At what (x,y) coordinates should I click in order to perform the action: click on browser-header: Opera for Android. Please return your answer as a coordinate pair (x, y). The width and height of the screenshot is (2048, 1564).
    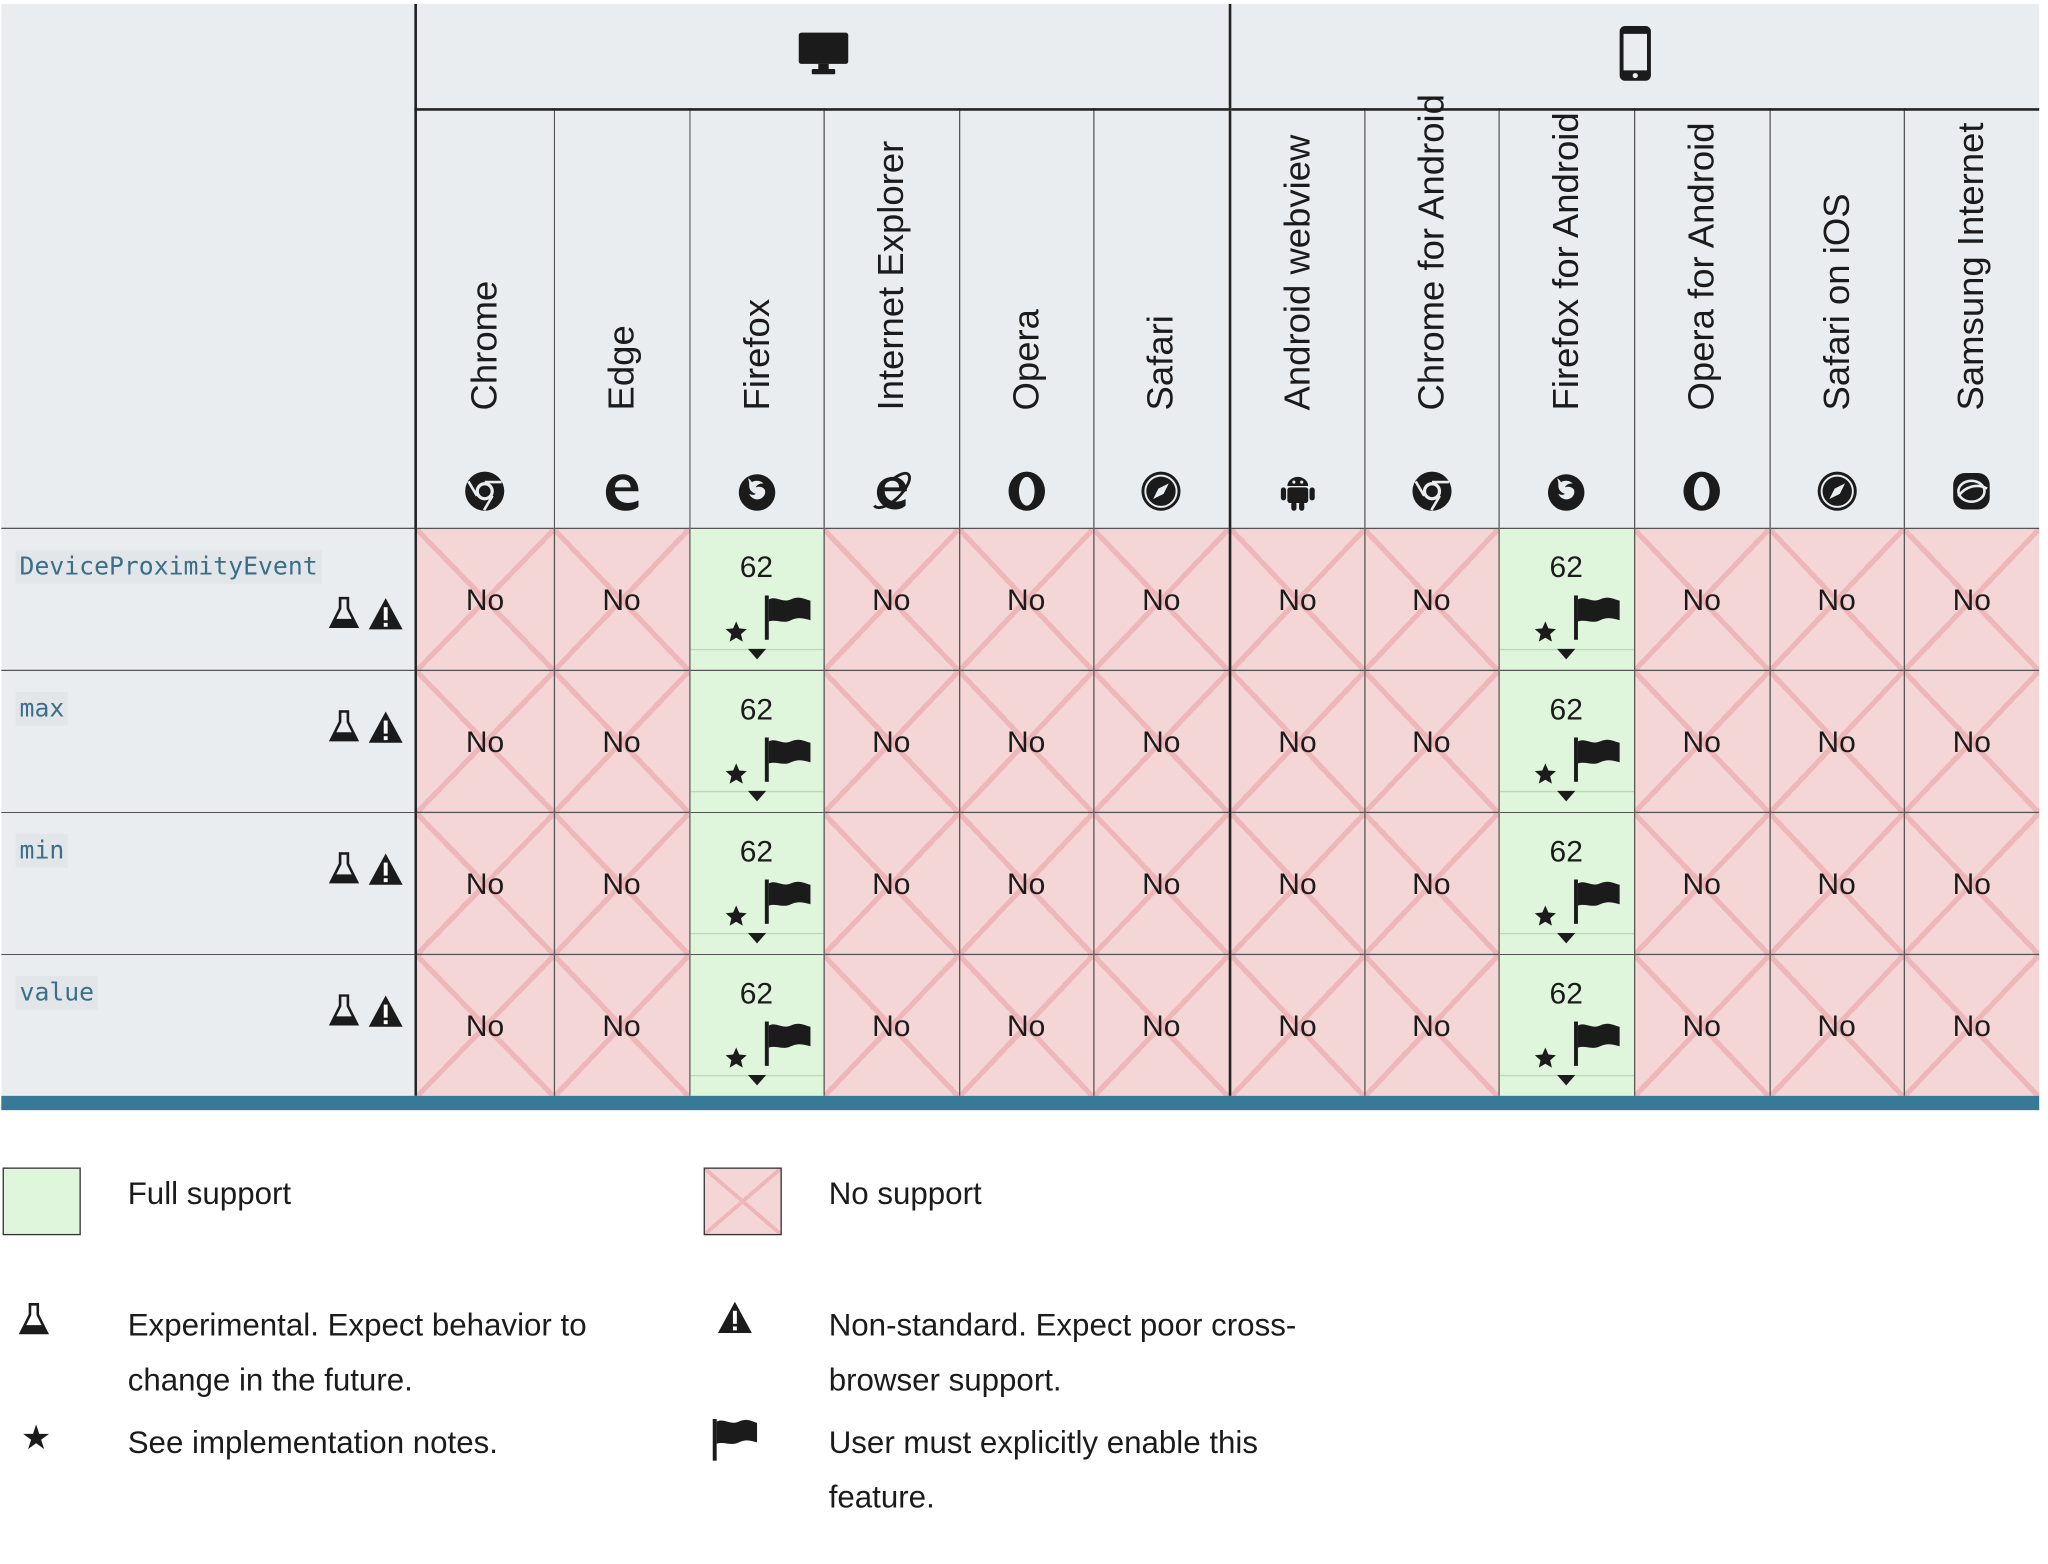
    Looking at the image, I should click on (1701, 319).